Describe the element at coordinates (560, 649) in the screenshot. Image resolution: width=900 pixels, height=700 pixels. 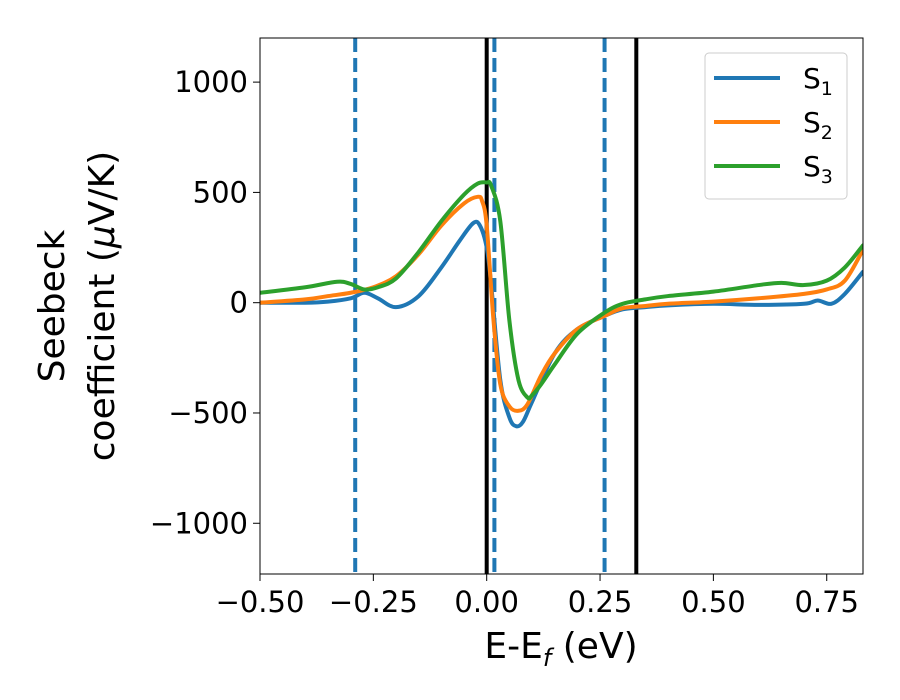
I see `x-axis-label: E-Ef (eV)` at that location.